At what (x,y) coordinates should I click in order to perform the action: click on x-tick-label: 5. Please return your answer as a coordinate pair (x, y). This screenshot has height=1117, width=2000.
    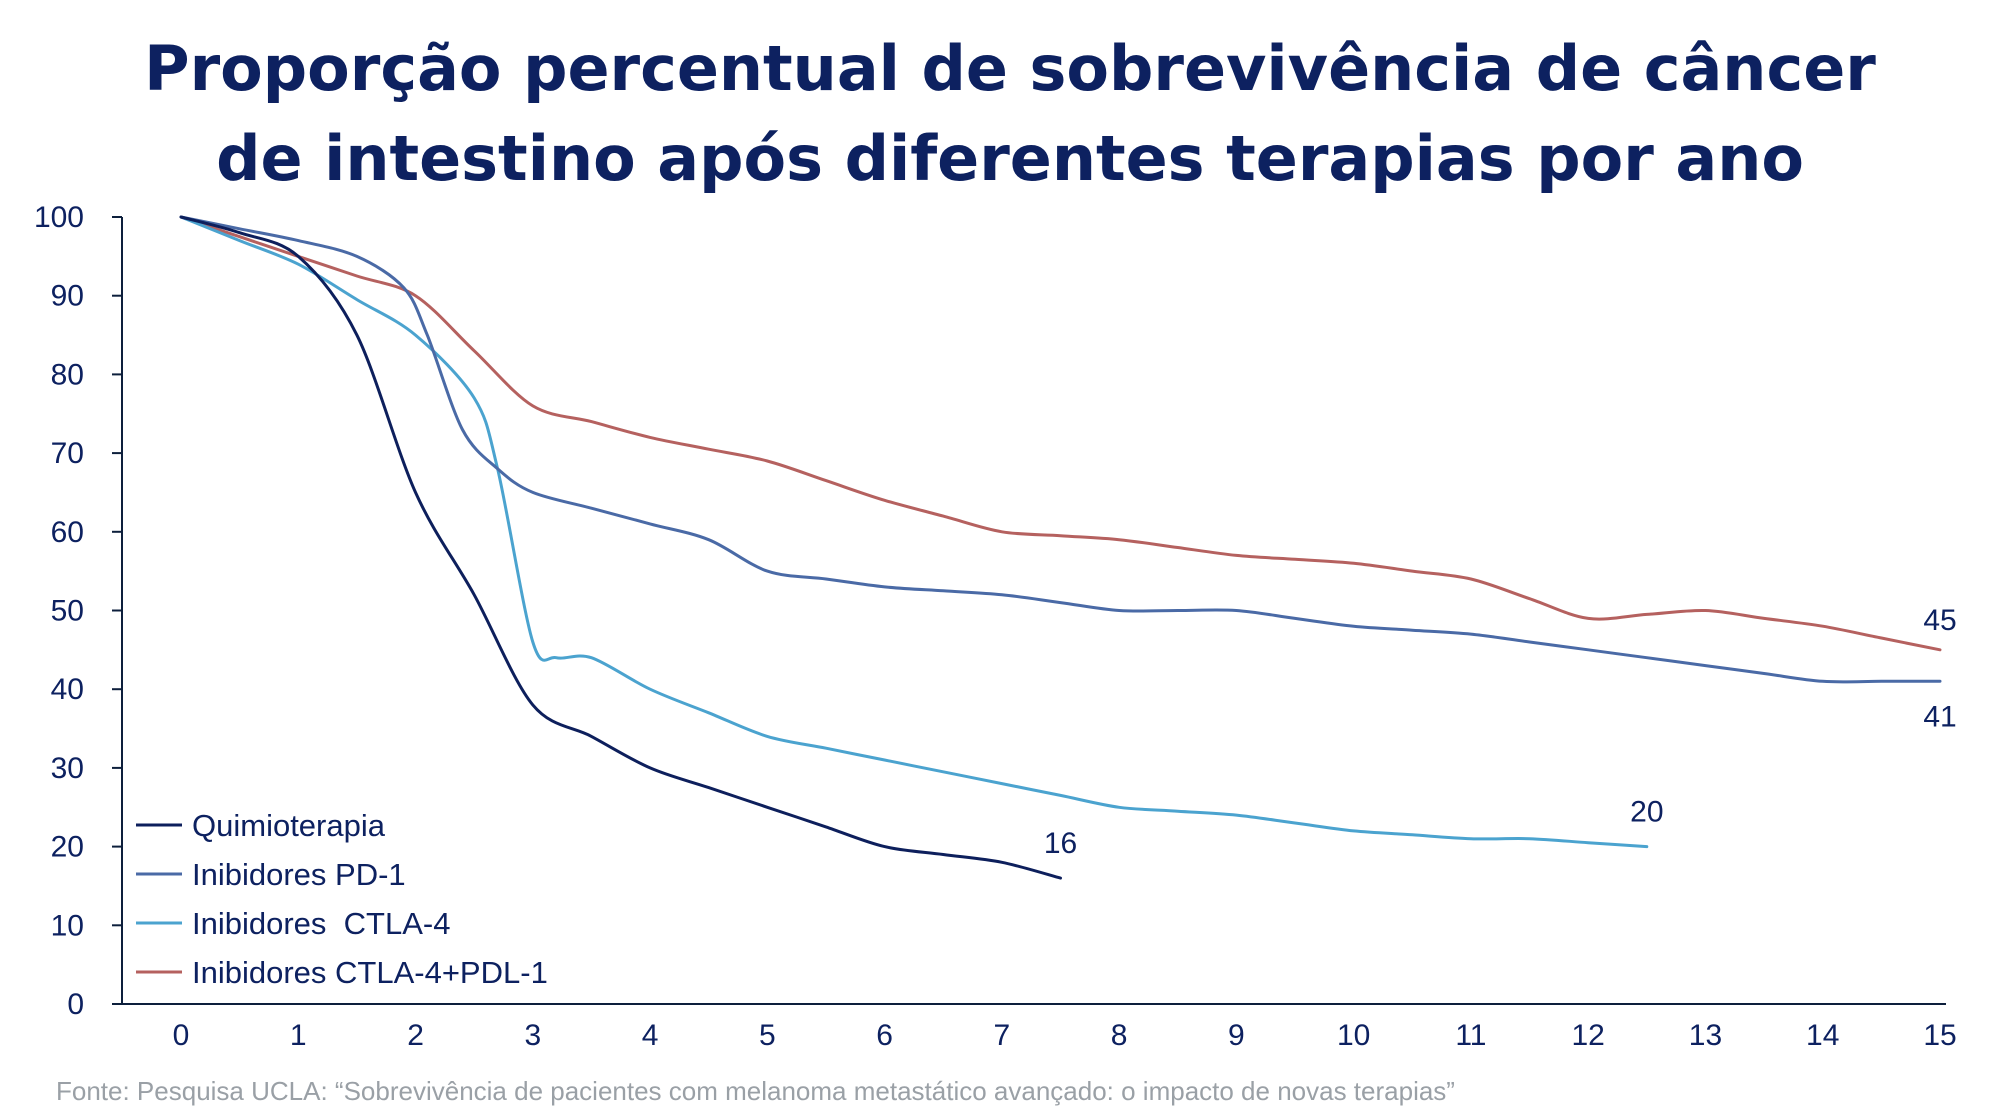
    Looking at the image, I should click on (767, 1035).